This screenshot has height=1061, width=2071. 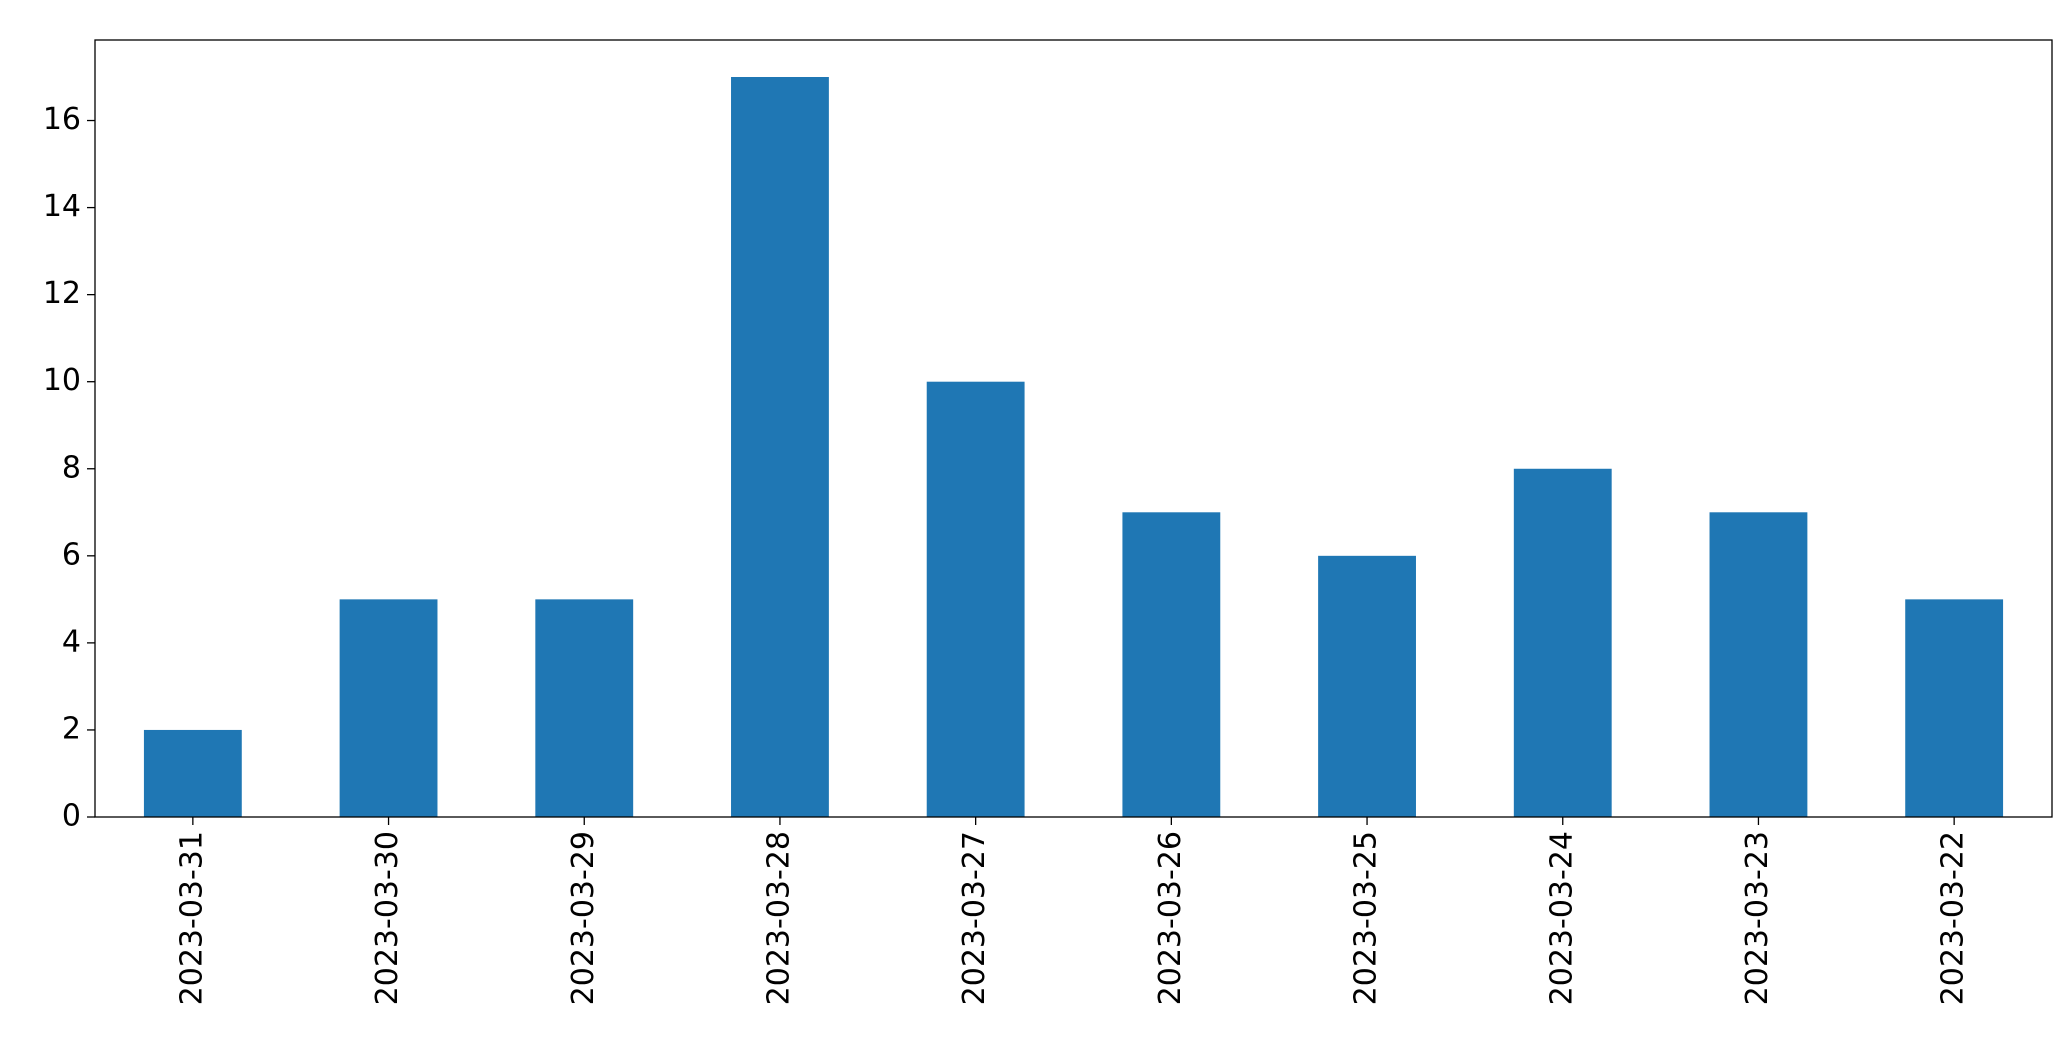 I want to click on y-tick-label: 8, so click(x=71, y=467).